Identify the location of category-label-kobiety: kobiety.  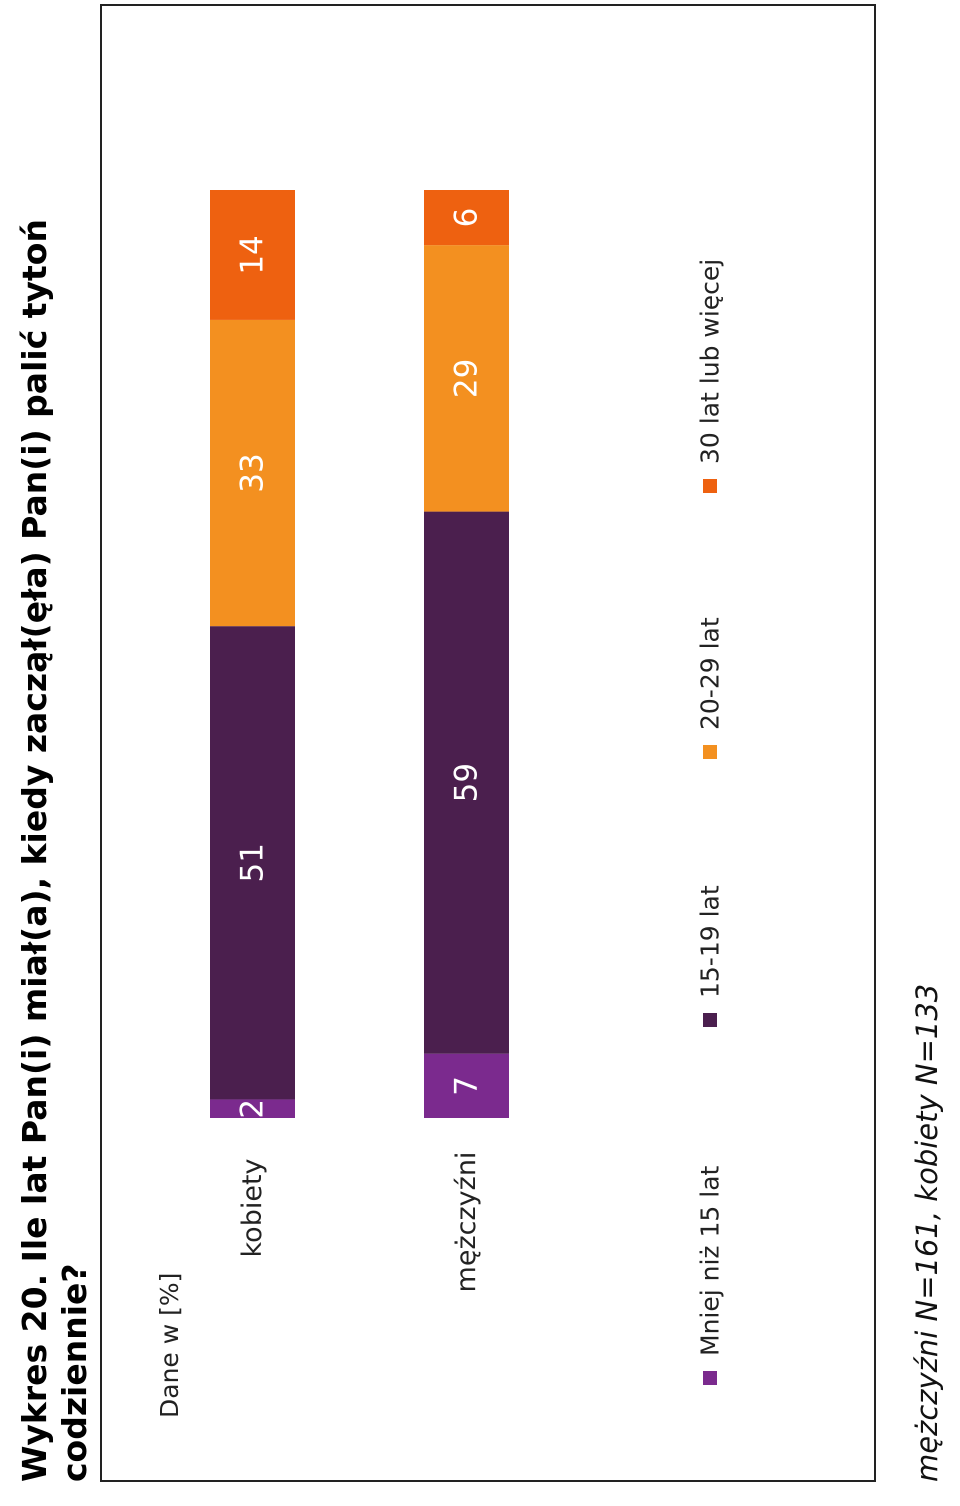
(252, 1207).